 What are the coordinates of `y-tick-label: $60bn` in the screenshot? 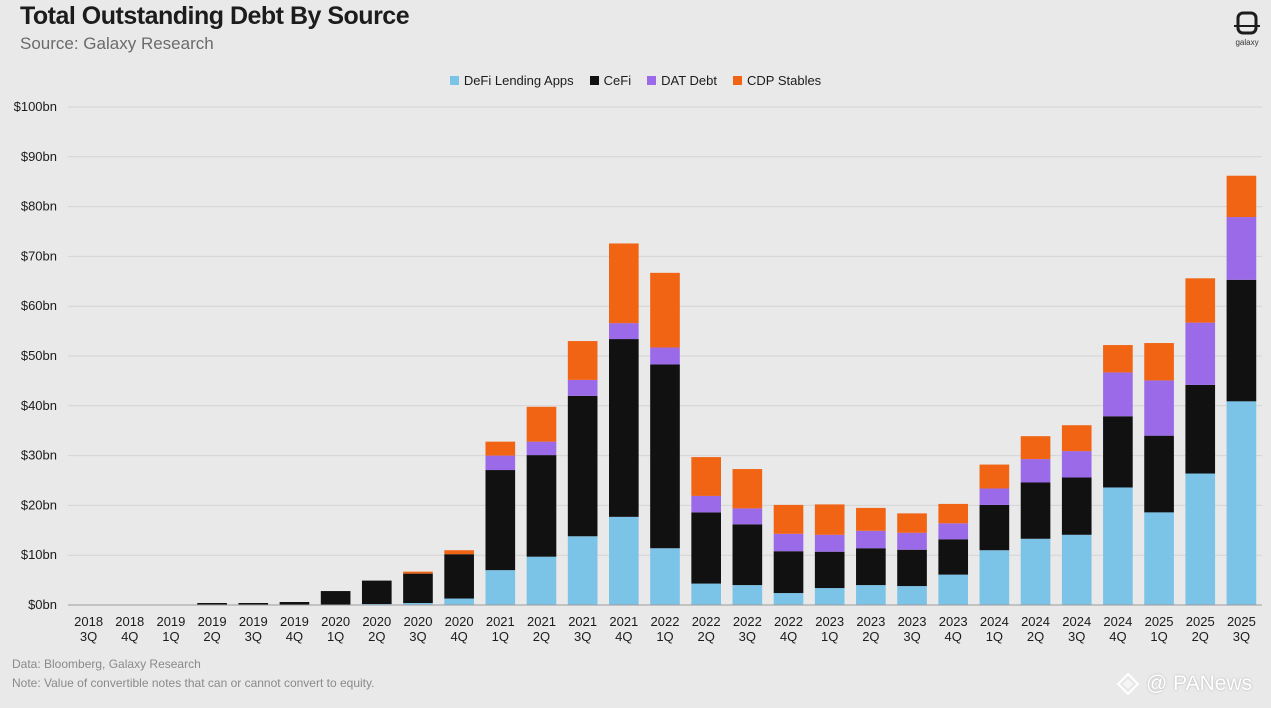 It's located at (39, 305).